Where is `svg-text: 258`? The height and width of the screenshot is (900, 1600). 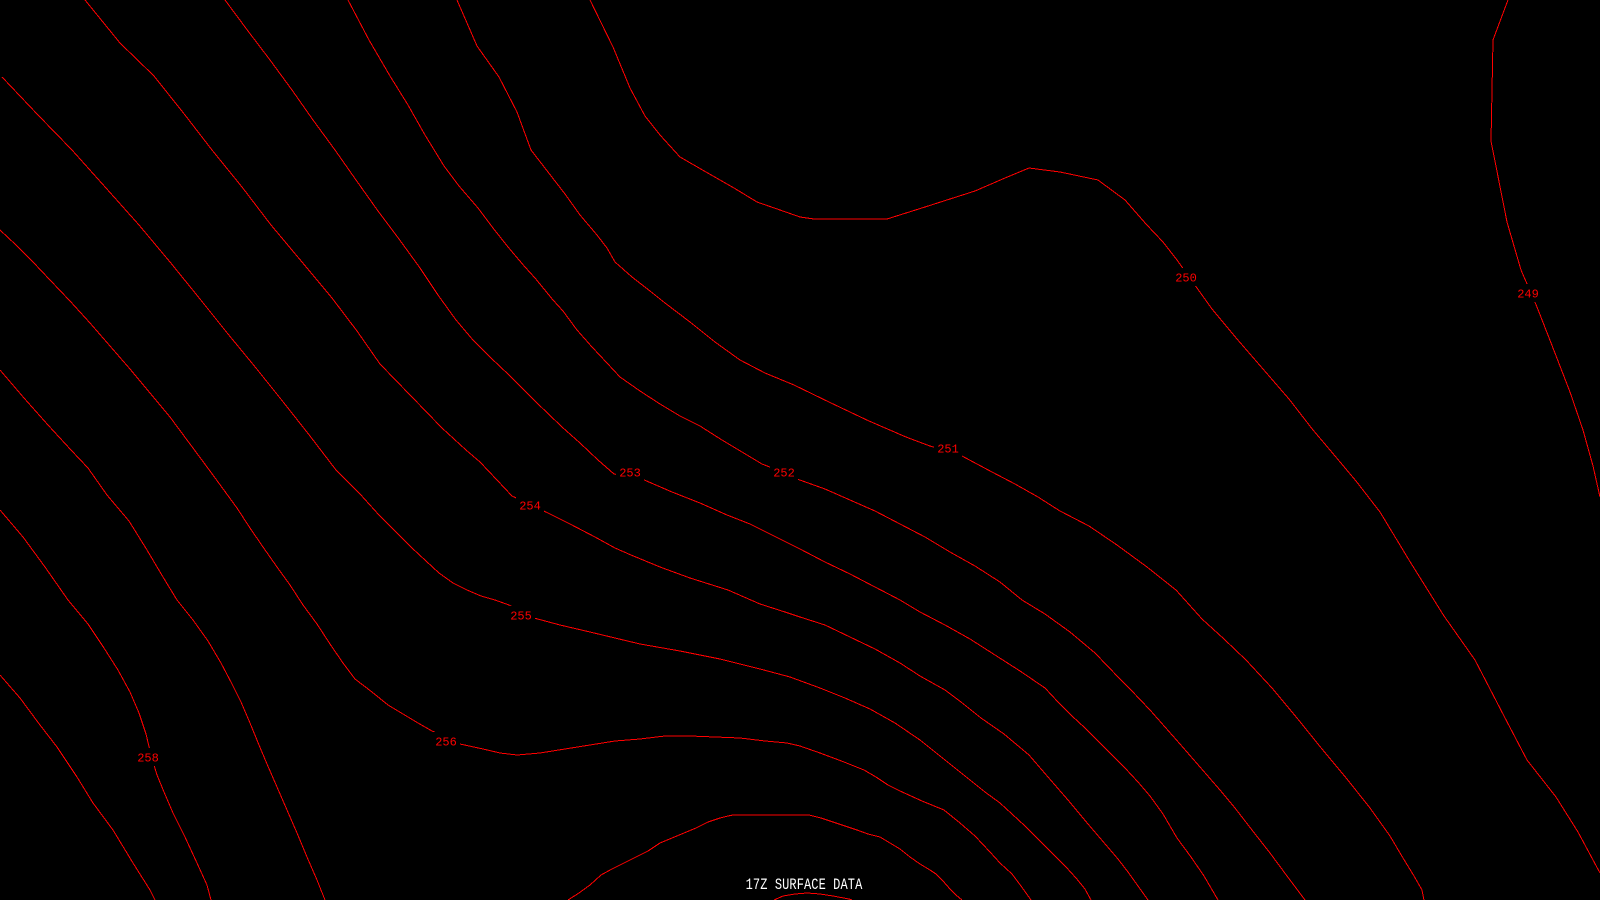
svg-text: 258 is located at coordinates (148, 759).